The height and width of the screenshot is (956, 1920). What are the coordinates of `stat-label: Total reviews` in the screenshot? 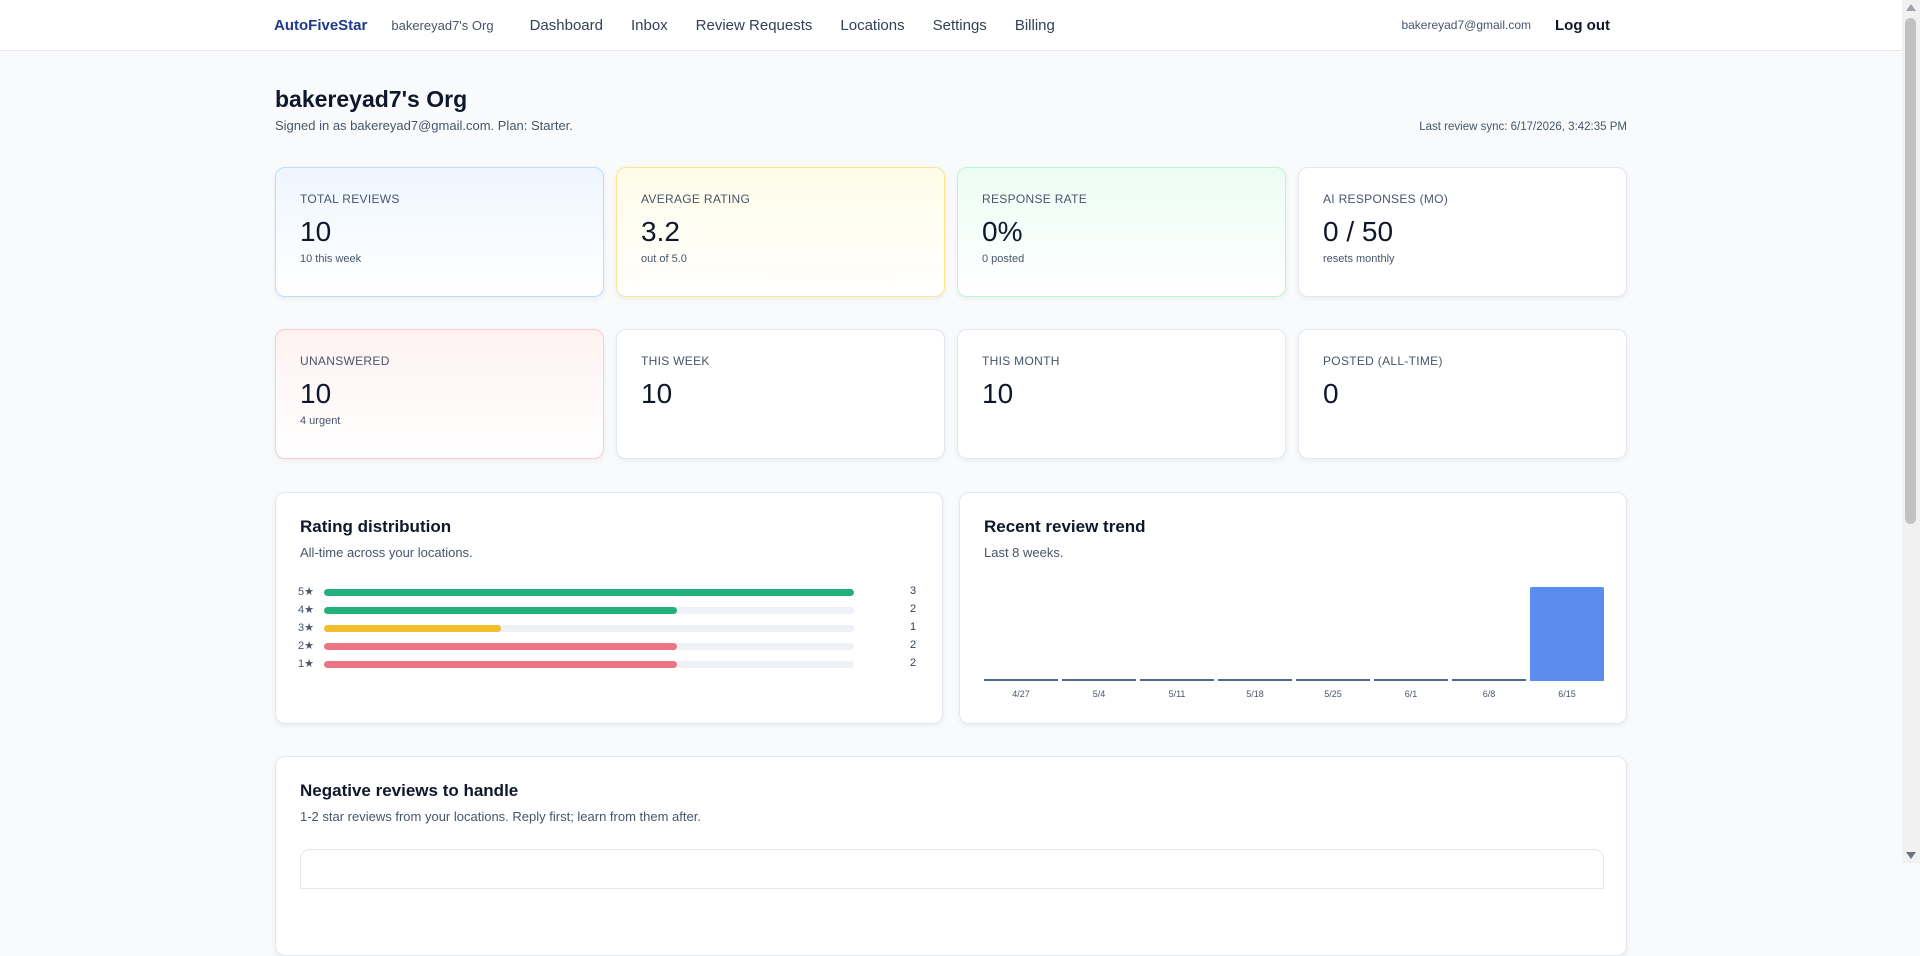 It's located at (350, 199).